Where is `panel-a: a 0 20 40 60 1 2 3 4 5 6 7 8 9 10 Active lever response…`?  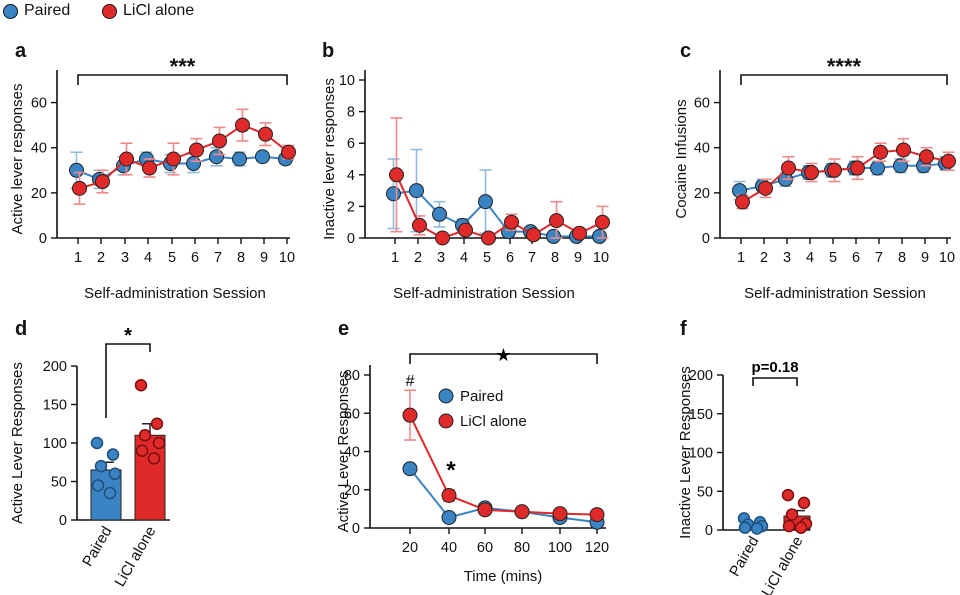 panel-a: a 0 20 40 60 1 2 3 4 5 6 7 8 9 10 Active lever response… is located at coordinates (152, 171).